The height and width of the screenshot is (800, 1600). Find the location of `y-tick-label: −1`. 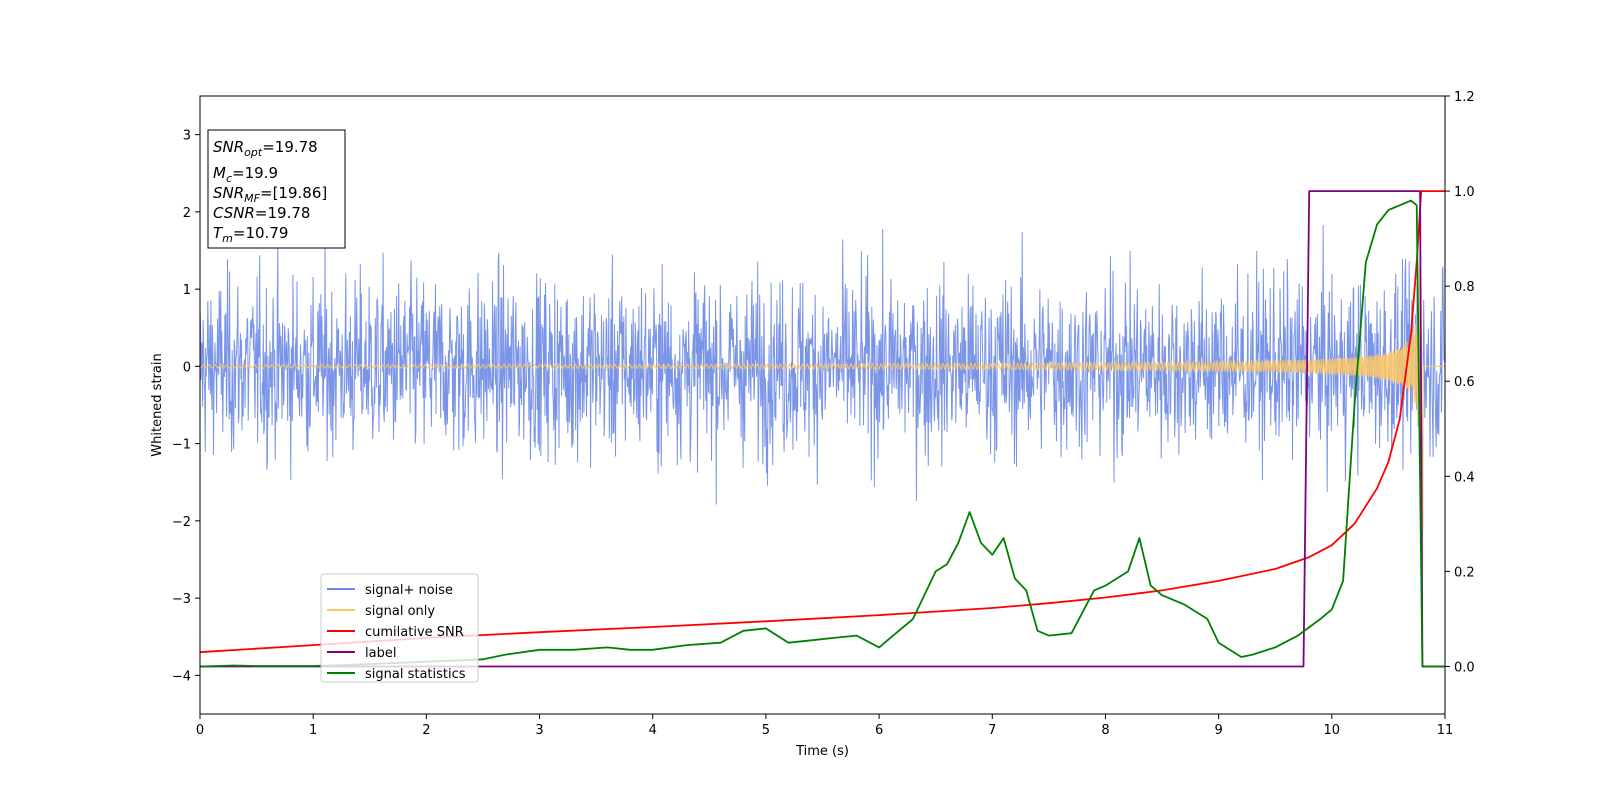

y-tick-label: −1 is located at coordinates (181, 445).